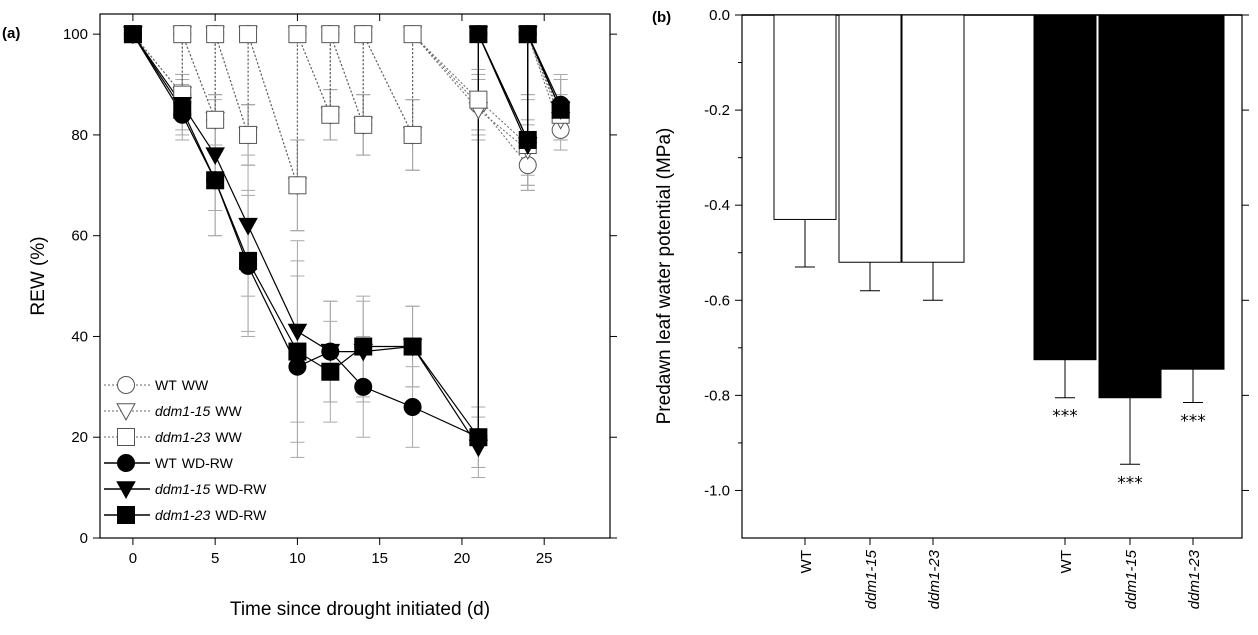 This screenshot has height=635, width=1258. What do you see at coordinates (79, 236) in the screenshot?
I see `y-tick-label: 60` at bounding box center [79, 236].